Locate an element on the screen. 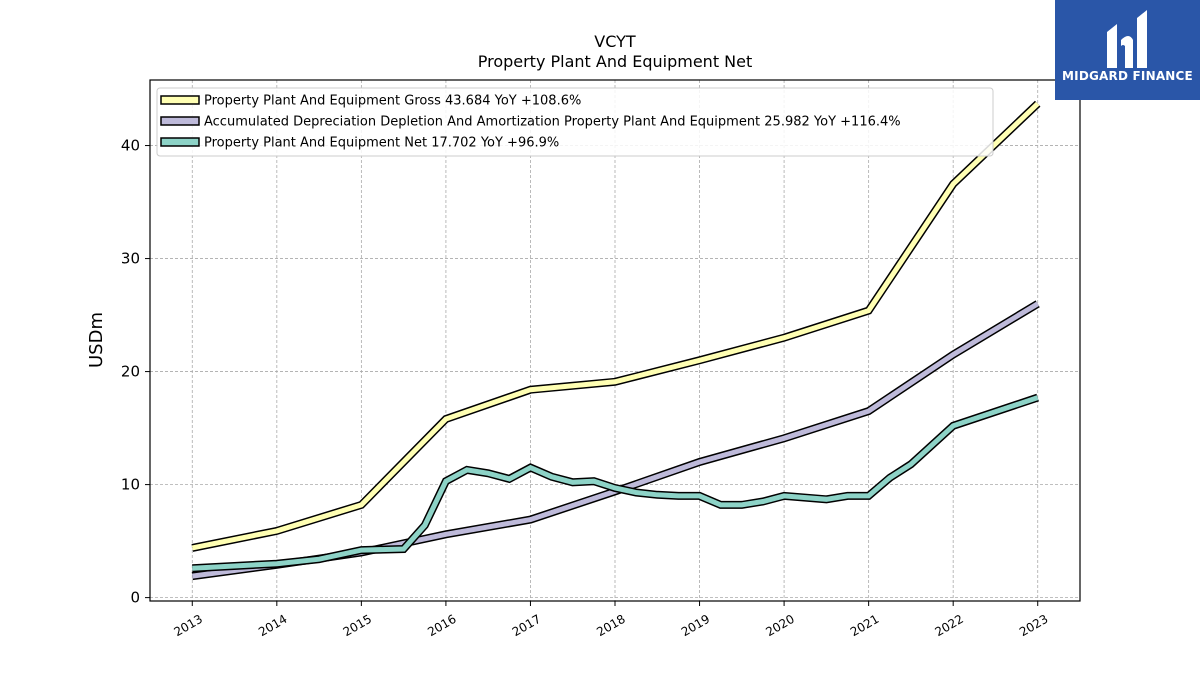 The height and width of the screenshot is (675, 1200). y-tick-label: 10 is located at coordinates (130, 485).